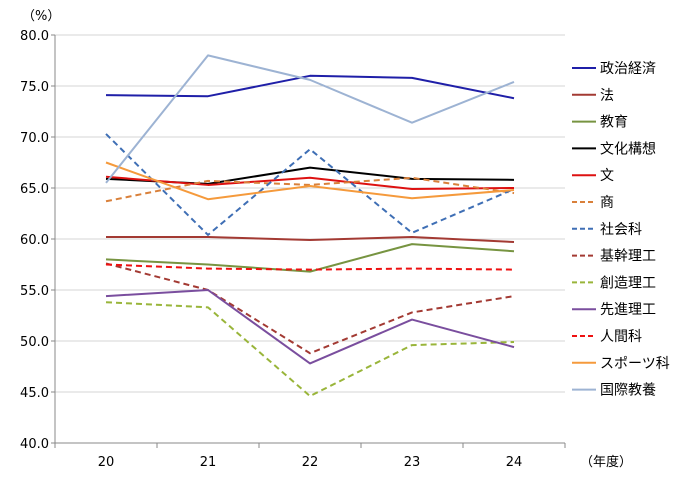 This screenshot has width=690, height=493. Describe the element at coordinates (621, 337) in the screenshot. I see `legend-label: 人間科` at that location.